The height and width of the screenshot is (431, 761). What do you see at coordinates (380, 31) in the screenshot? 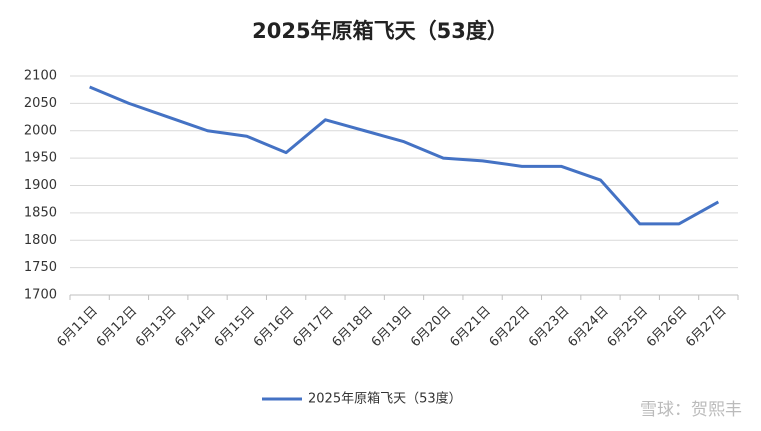
I see `chart-title: 2025年原箱飞天（53度）` at bounding box center [380, 31].